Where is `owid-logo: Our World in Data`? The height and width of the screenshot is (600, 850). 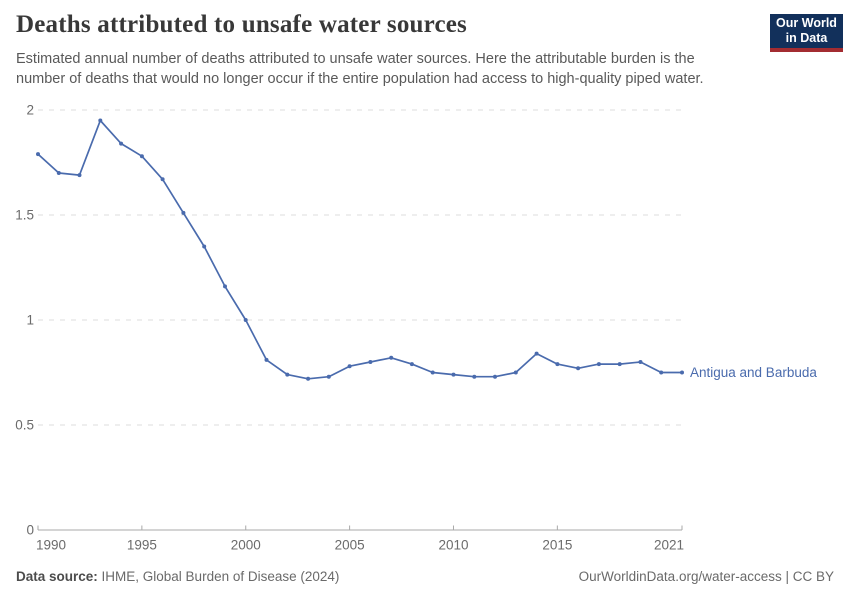
owid-logo: Our World in Data is located at coordinates (806, 33).